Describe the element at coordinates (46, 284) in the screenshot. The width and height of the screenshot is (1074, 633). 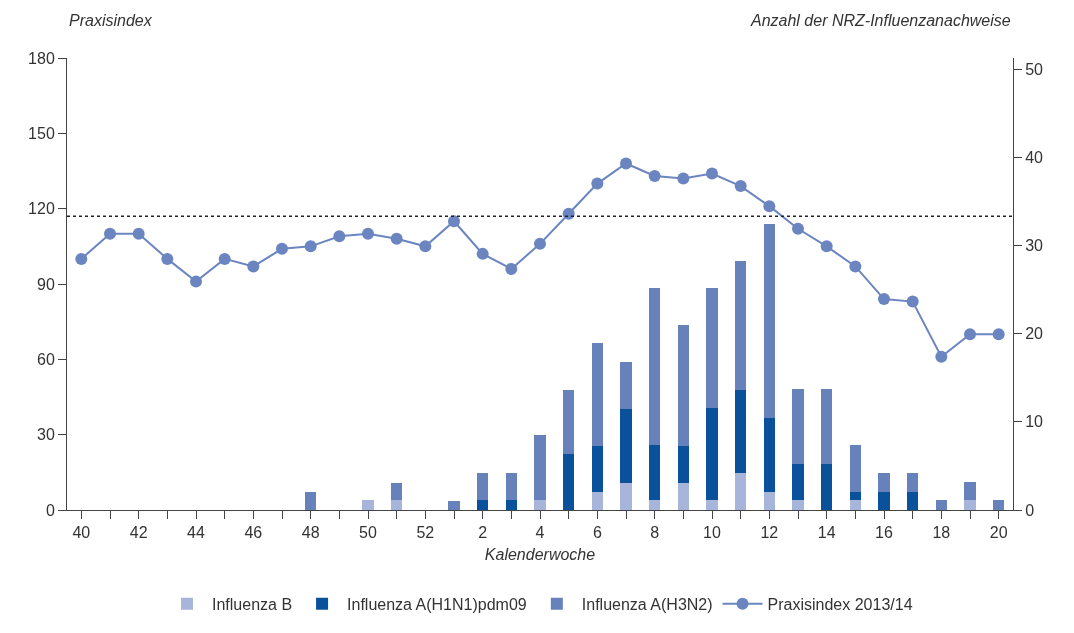
I see `y-tick-label: 90` at that location.